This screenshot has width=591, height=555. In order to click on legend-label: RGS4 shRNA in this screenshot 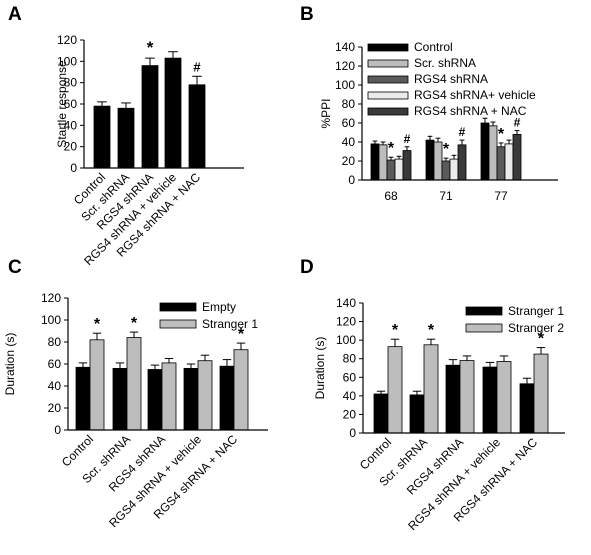, I will do `click(451, 79)`.